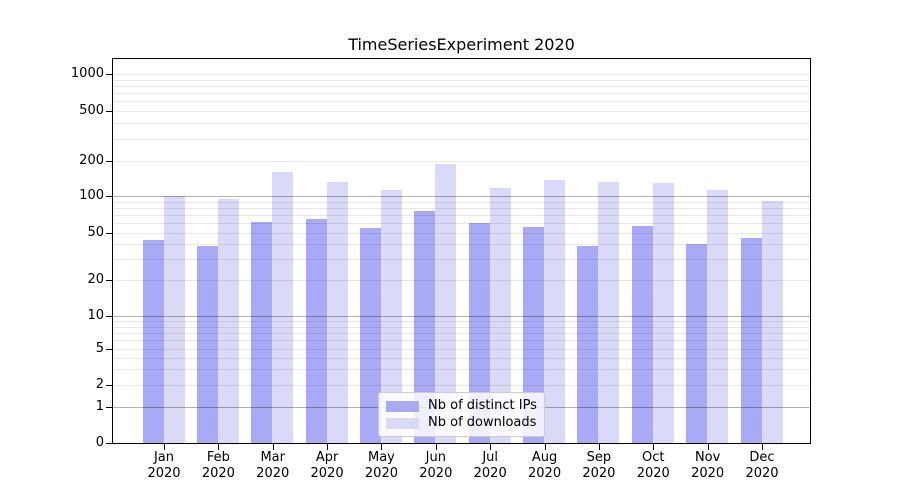 The height and width of the screenshot is (500, 900). I want to click on bar-downloads-aug, so click(555, 311).